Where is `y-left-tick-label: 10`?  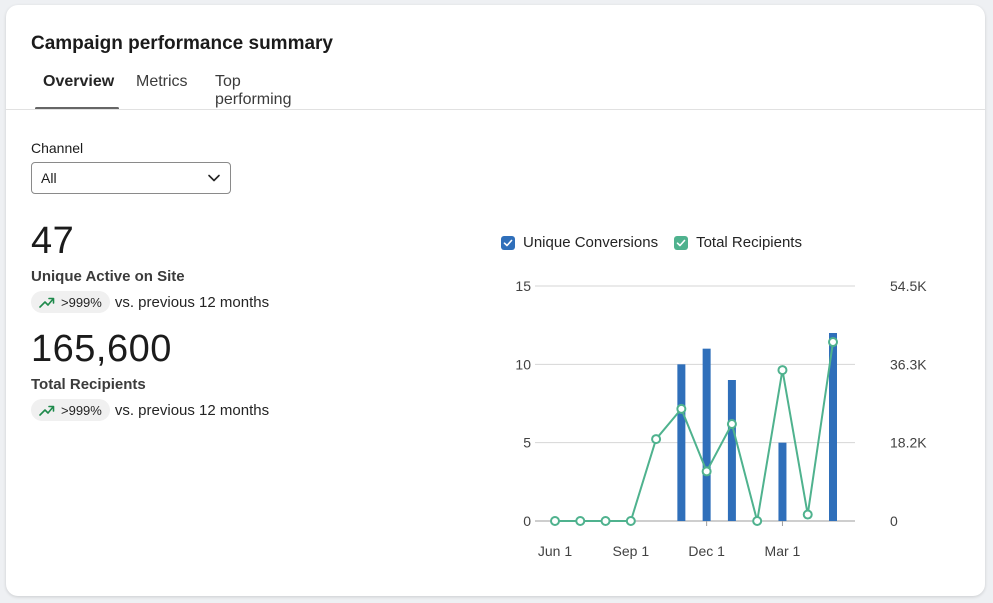 y-left-tick-label: 10 is located at coordinates (523, 364).